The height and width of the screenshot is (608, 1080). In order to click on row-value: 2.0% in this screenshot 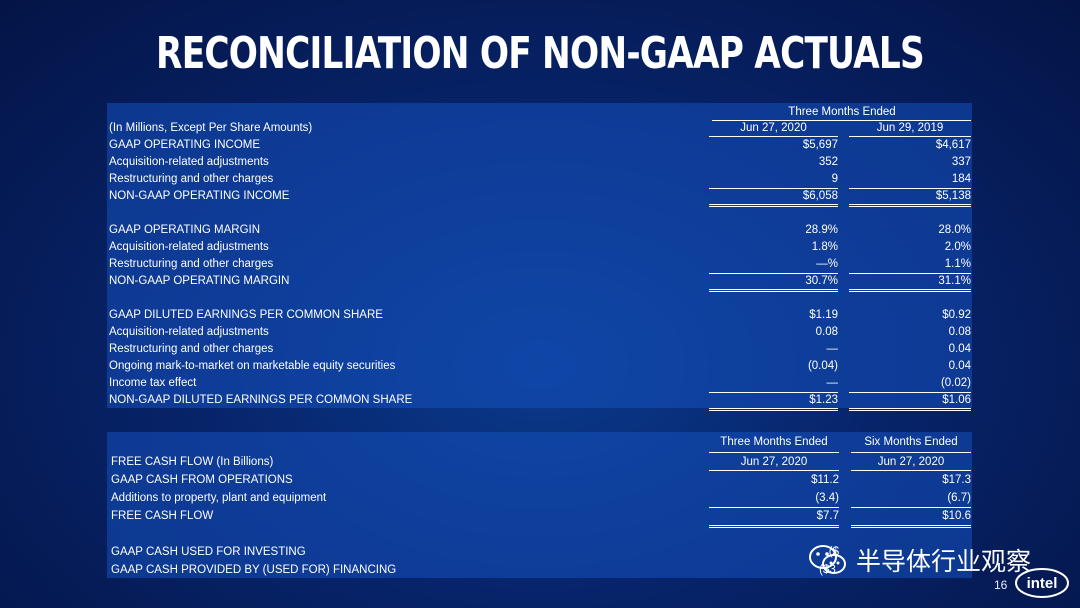, I will do `click(957, 247)`.